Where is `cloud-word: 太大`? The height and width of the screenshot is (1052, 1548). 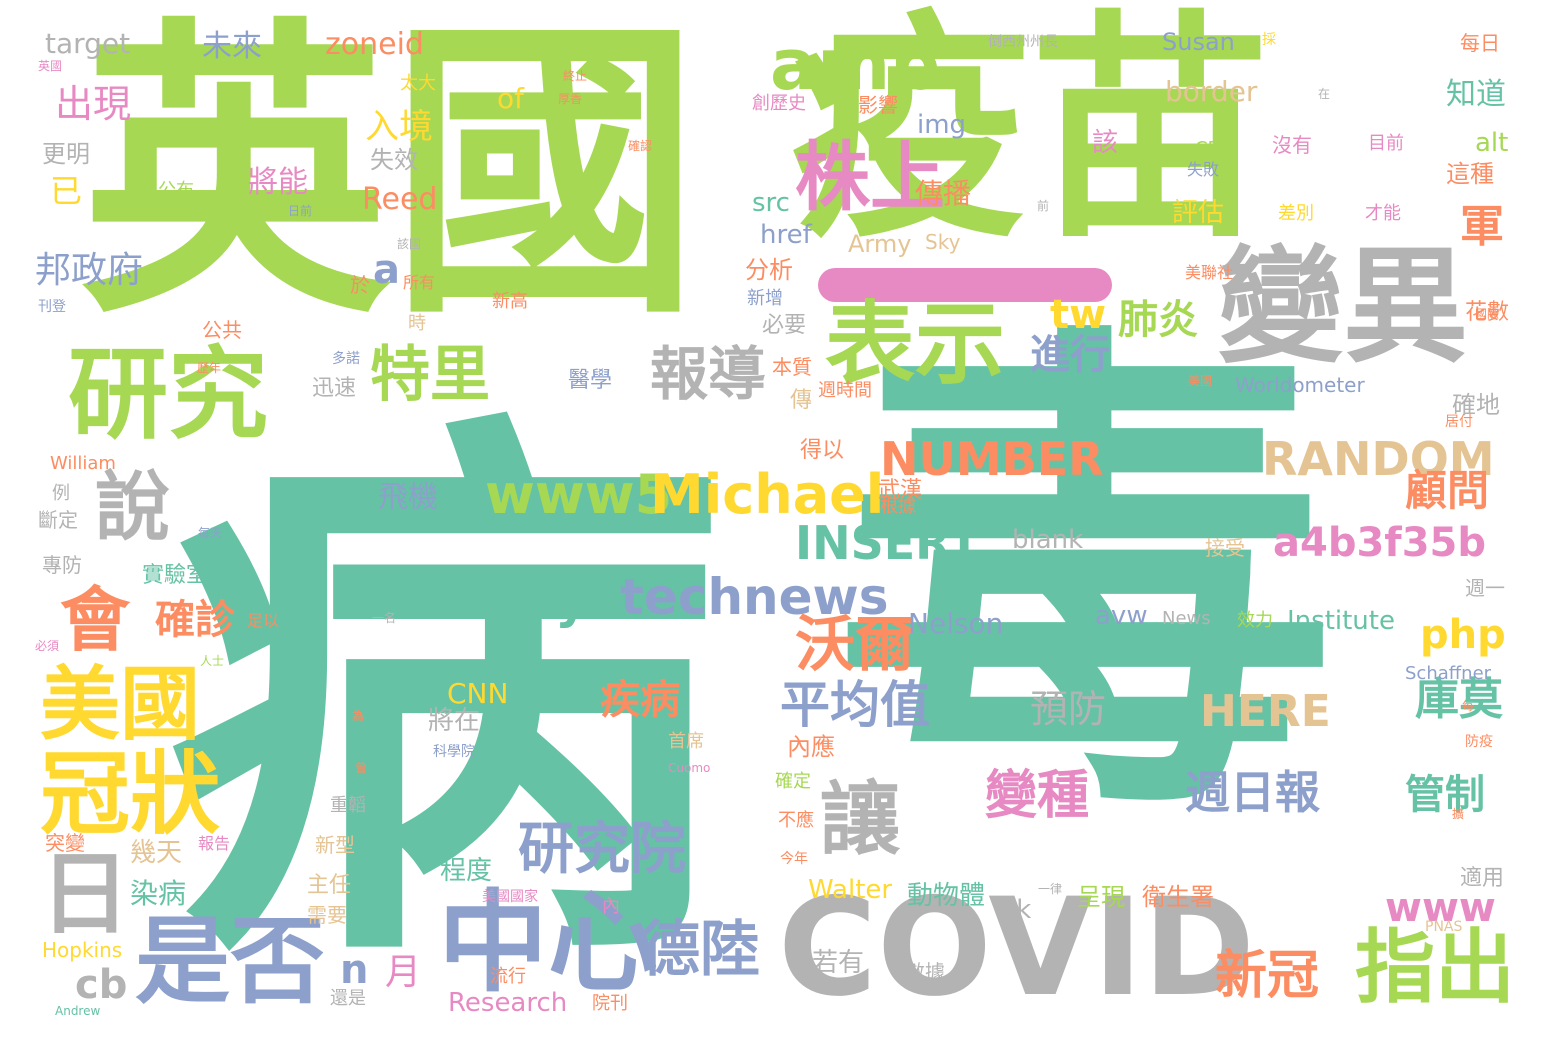 cloud-word: 太大 is located at coordinates (418, 83).